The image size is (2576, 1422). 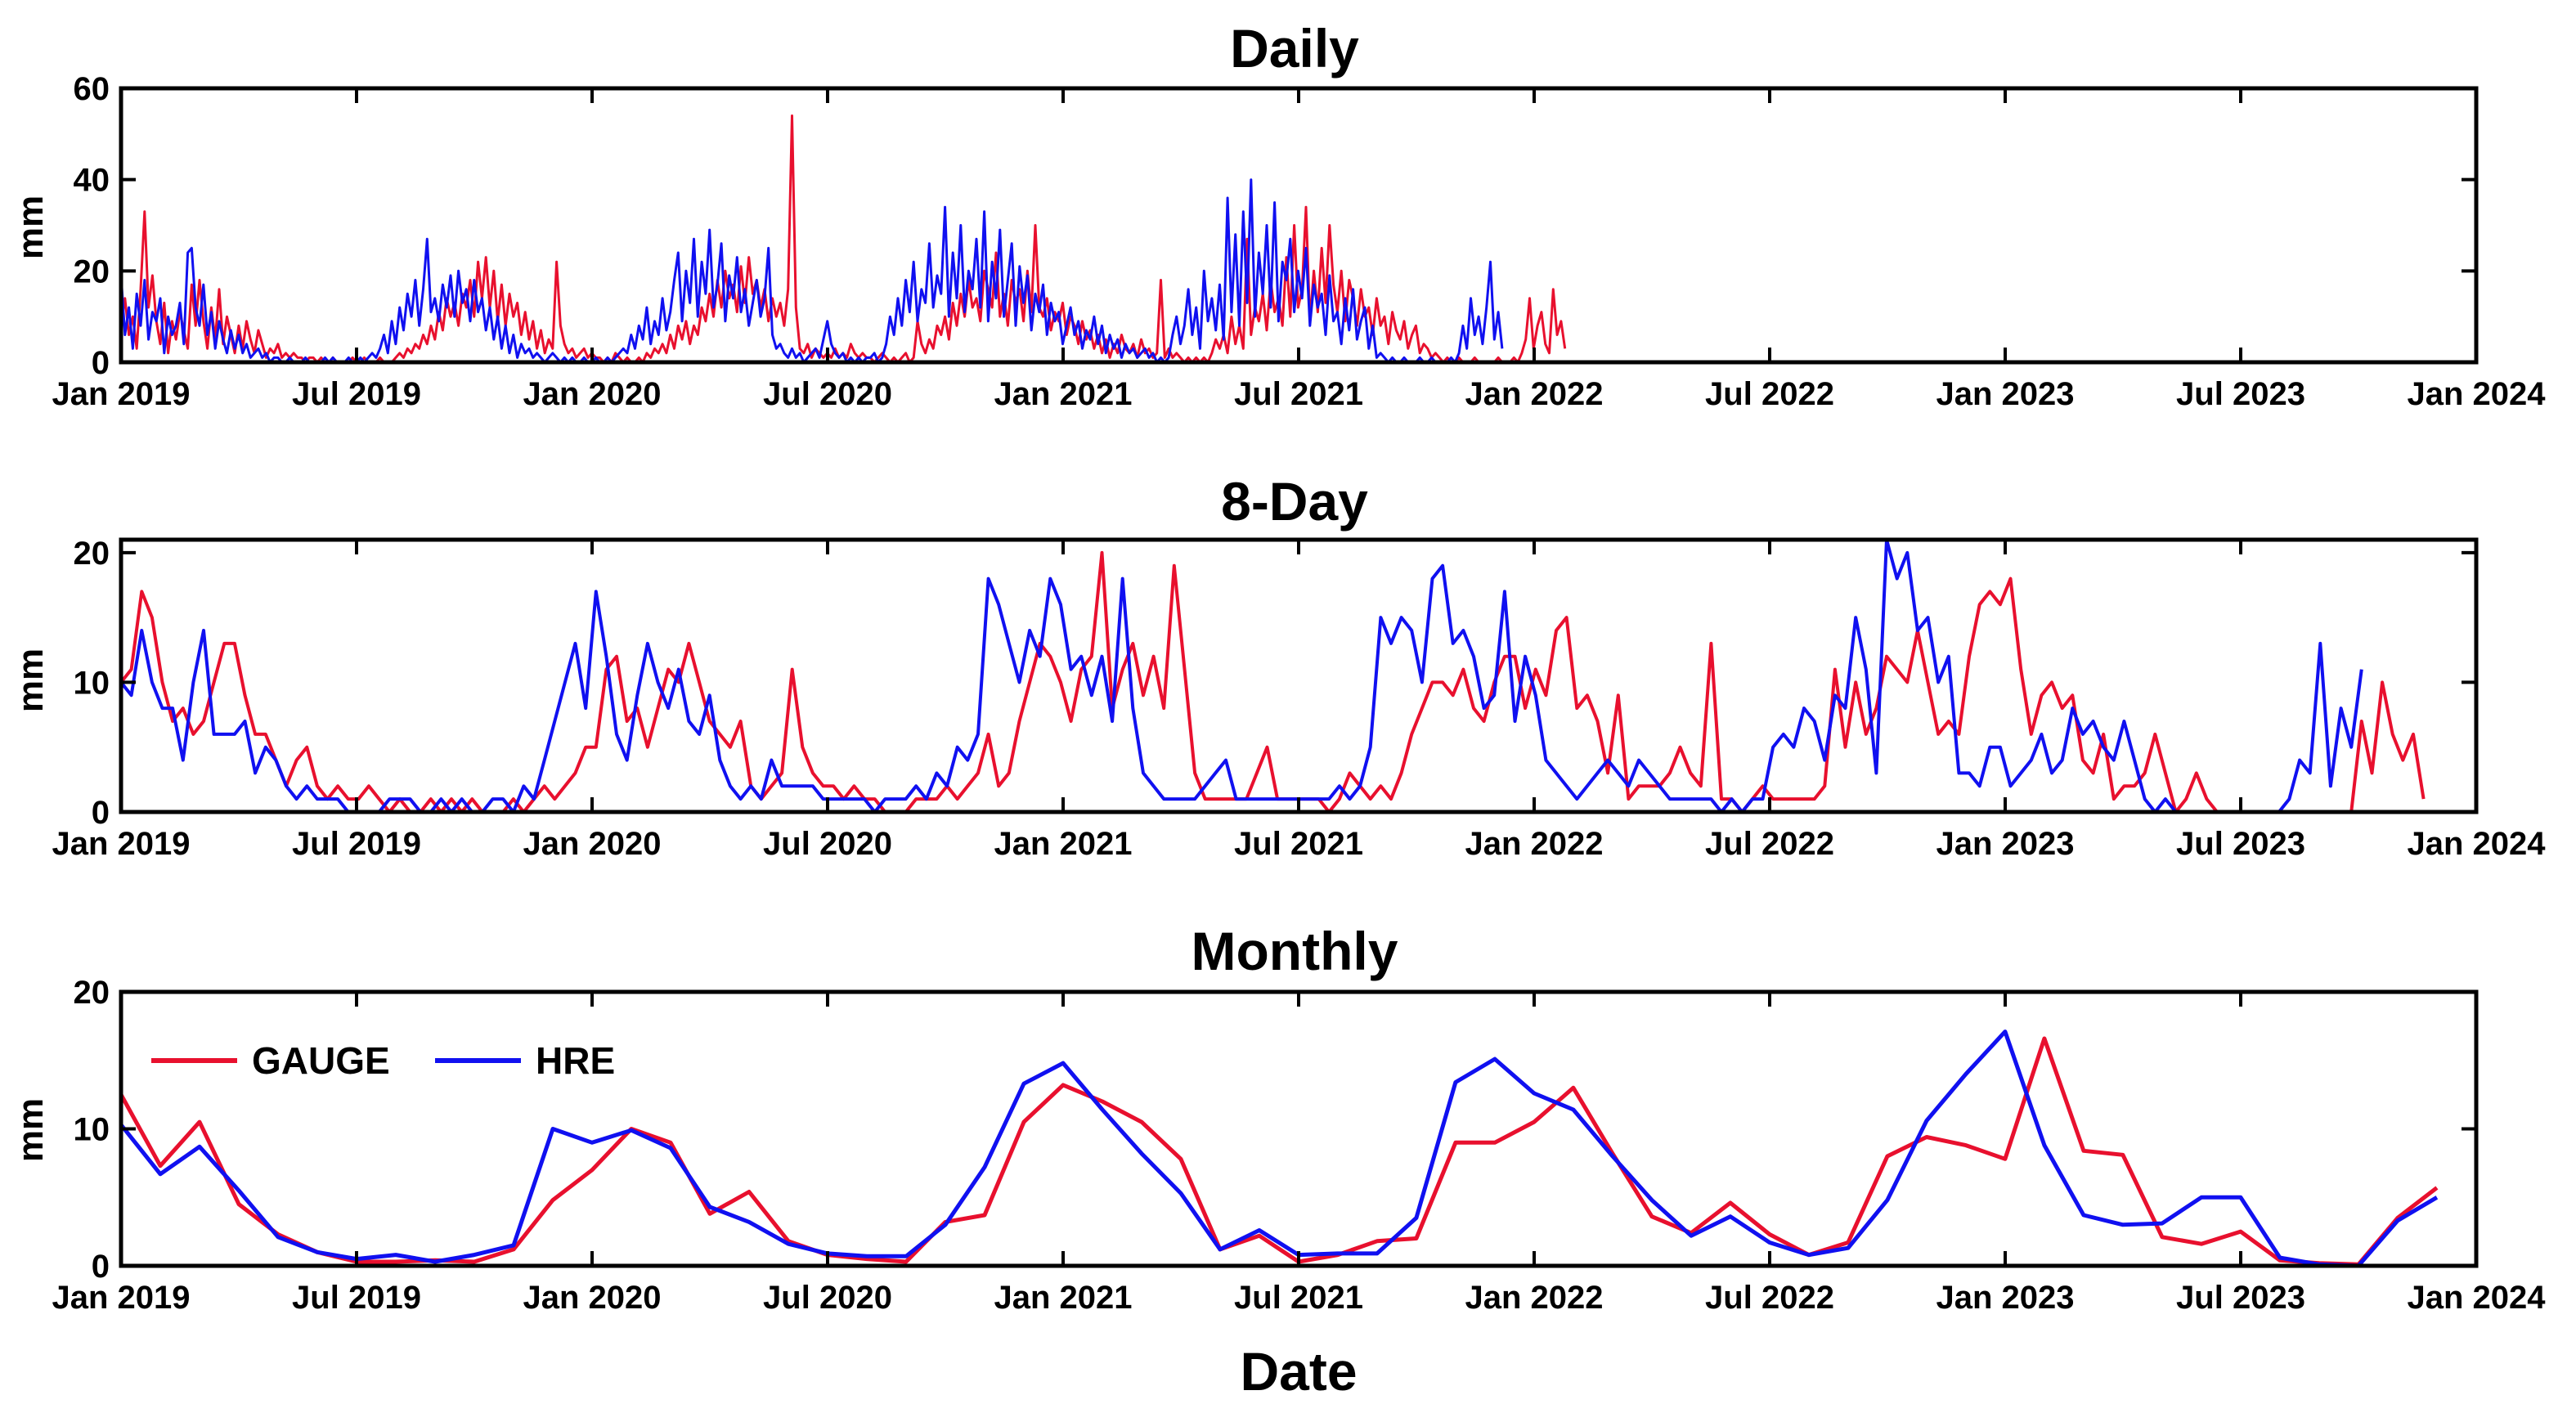 I want to click on legend-hre-label: HRE, so click(x=575, y=1060).